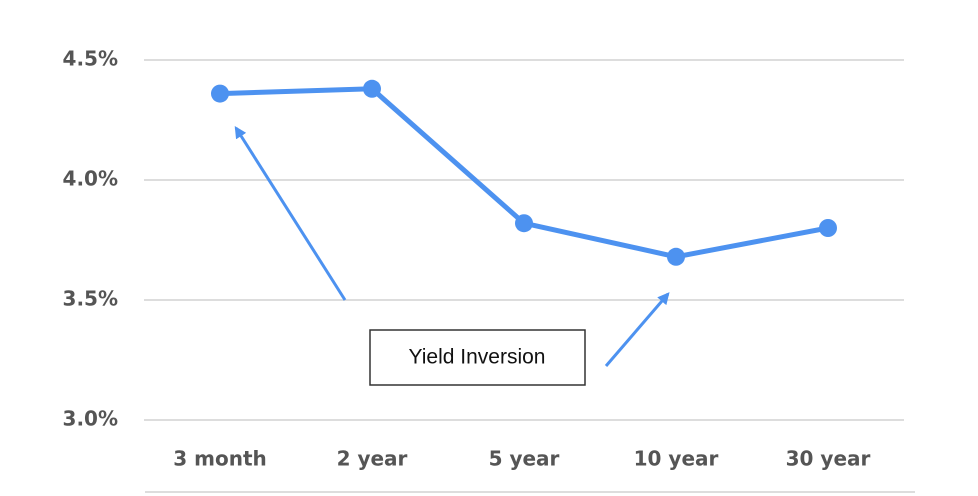 The image size is (978, 496). Describe the element at coordinates (372, 459) in the screenshot. I see `x-tick-label: 2 year` at that location.